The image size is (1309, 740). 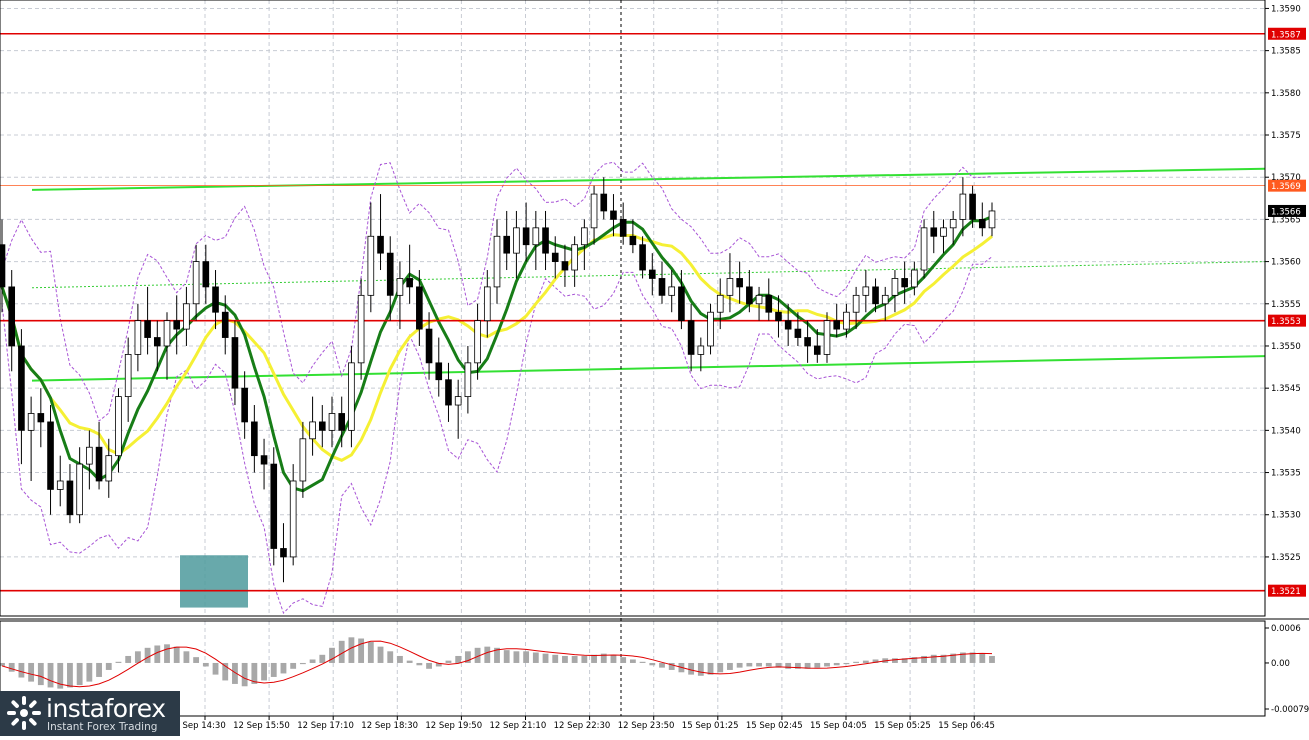 What do you see at coordinates (325, 726) in the screenshot?
I see `time-tick-label: 12 Sep 17:10` at bounding box center [325, 726].